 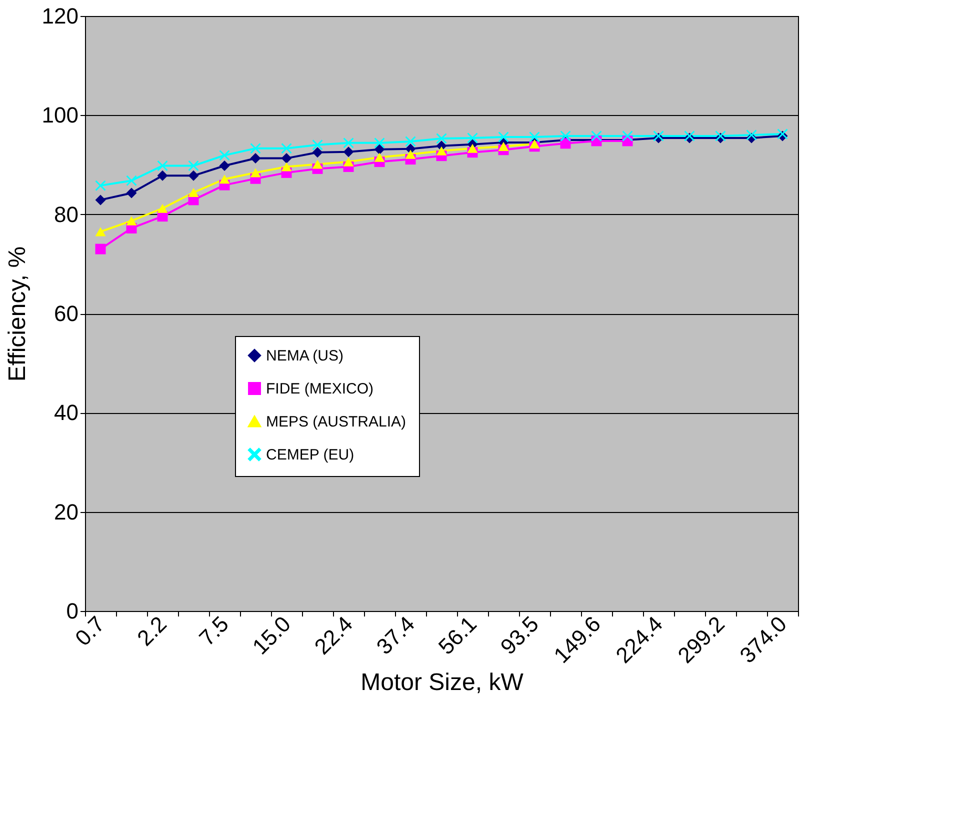 I want to click on y-tick-label: 100, so click(x=60, y=115).